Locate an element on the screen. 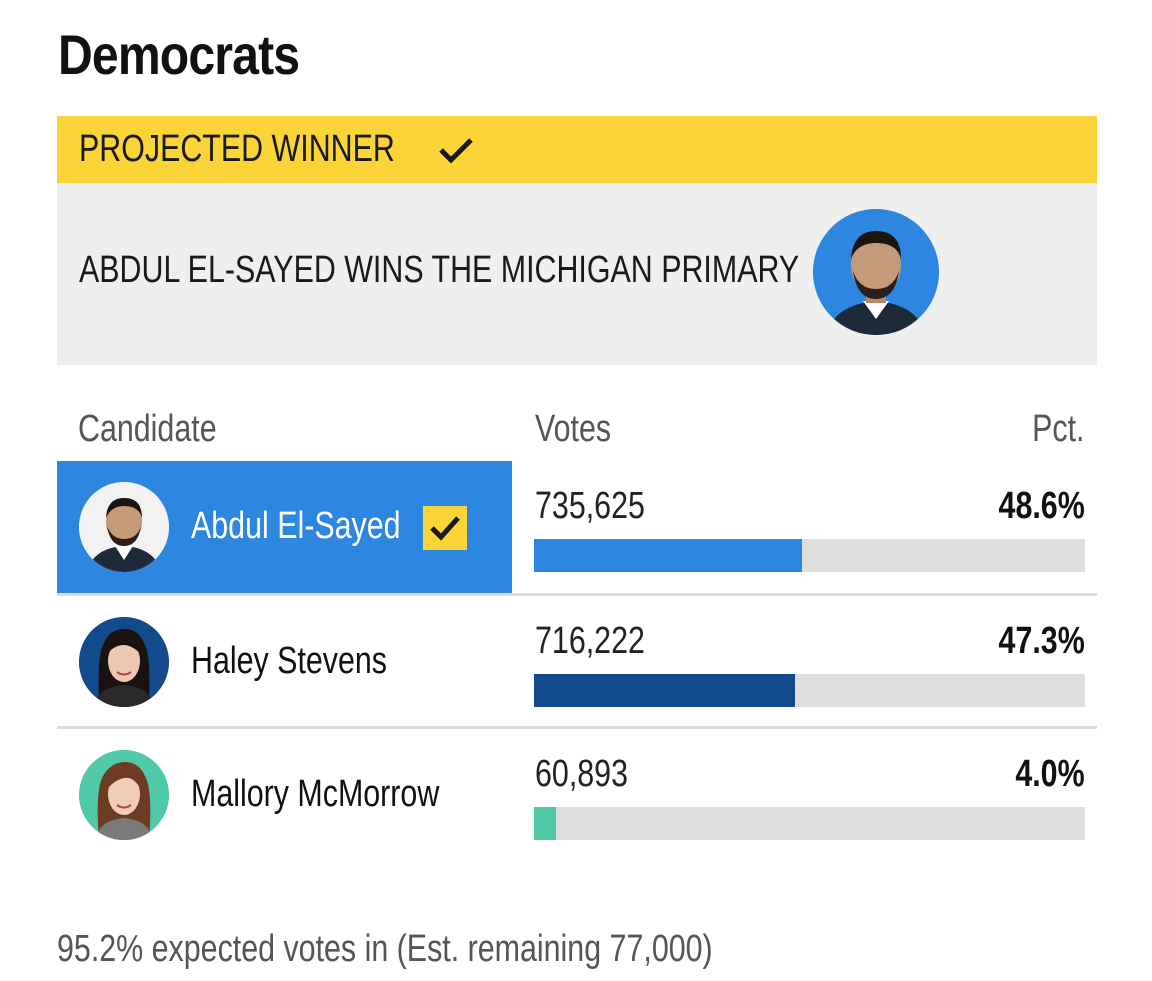 The height and width of the screenshot is (981, 1152). candidate-row: Abdul El-Sayed 735,625 48.6% is located at coordinates (577, 528).